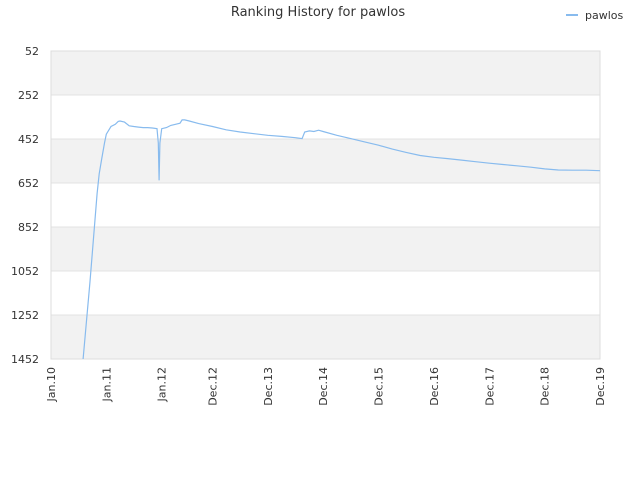 The width and height of the screenshot is (640, 480). I want to click on x-tick-label: Dec.17, so click(489, 386).